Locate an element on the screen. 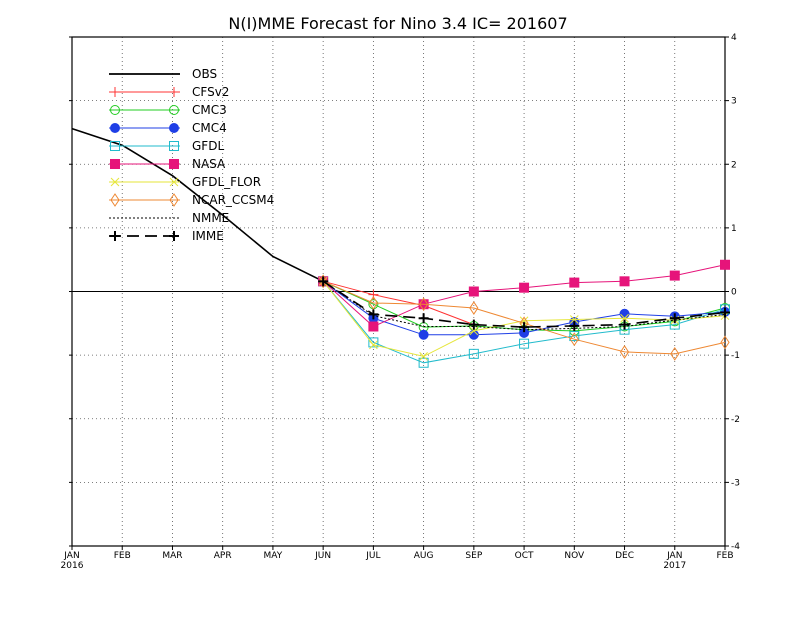  legend-entry-cmc4: CMC4 is located at coordinates (168, 128).